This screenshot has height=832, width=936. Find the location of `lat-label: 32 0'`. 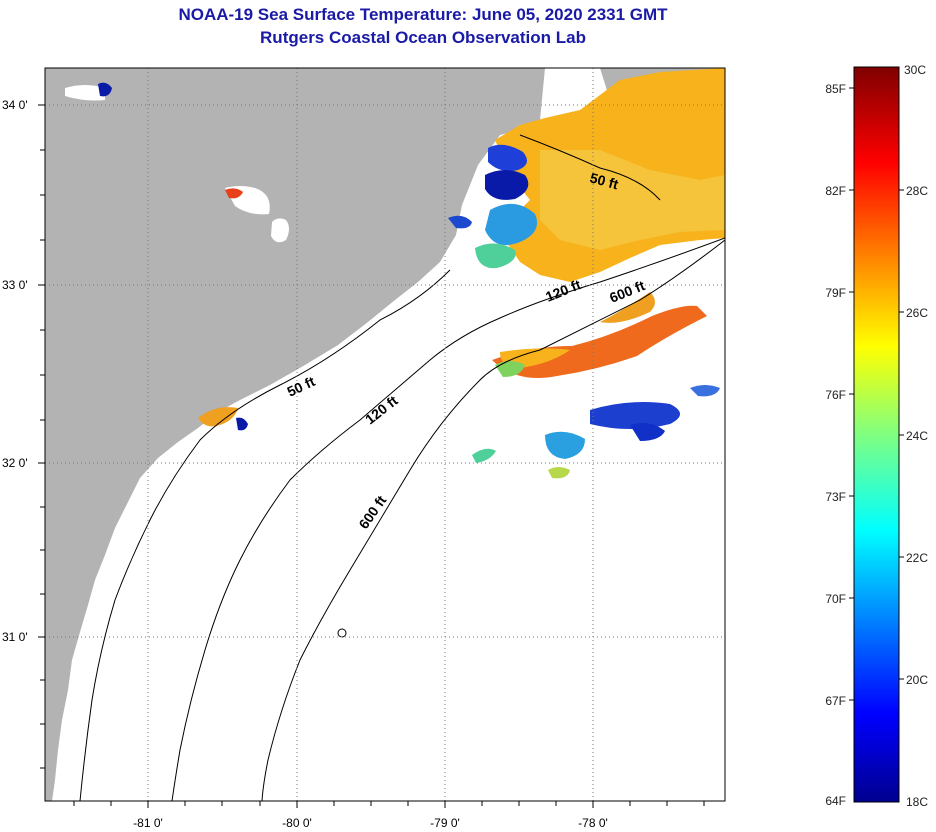

lat-label: 32 0' is located at coordinates (15, 463).